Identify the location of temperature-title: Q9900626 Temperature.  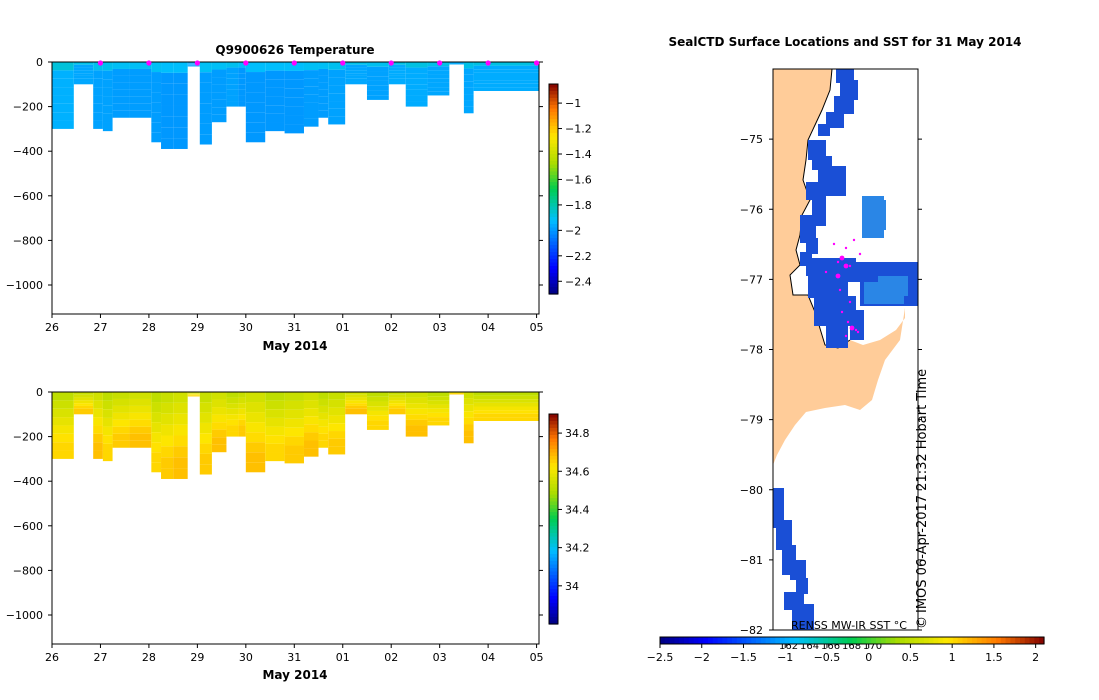
(294, 50).